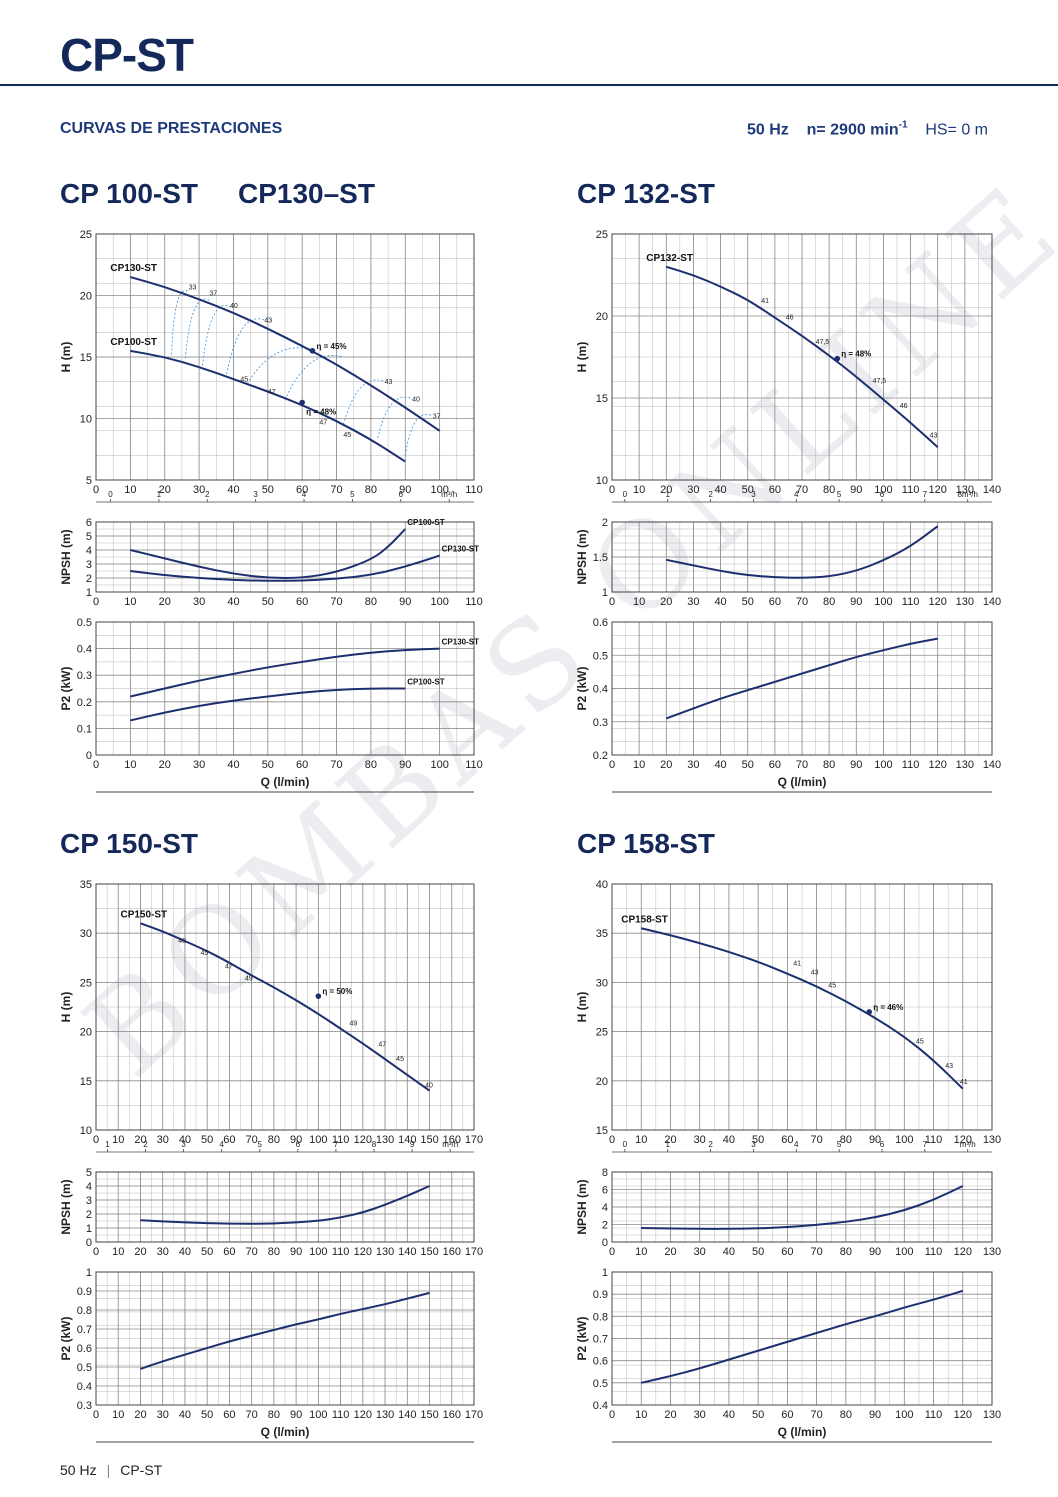 The image size is (1058, 1497). I want to click on y-tick-label: 15, so click(86, 1082).